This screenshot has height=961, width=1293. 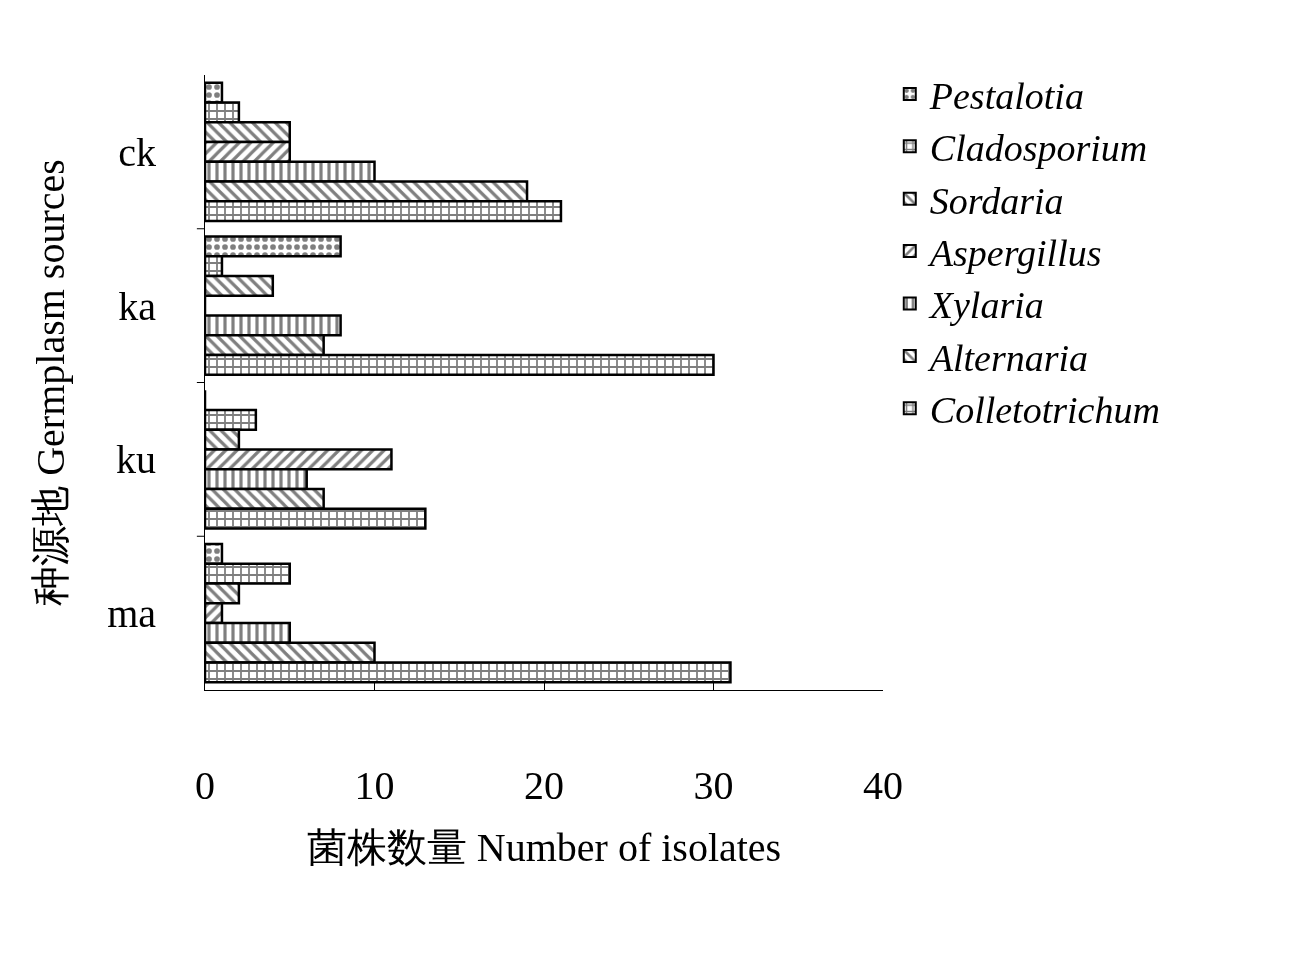 What do you see at coordinates (1006, 95) in the screenshot?
I see `text: Pestalotia` at bounding box center [1006, 95].